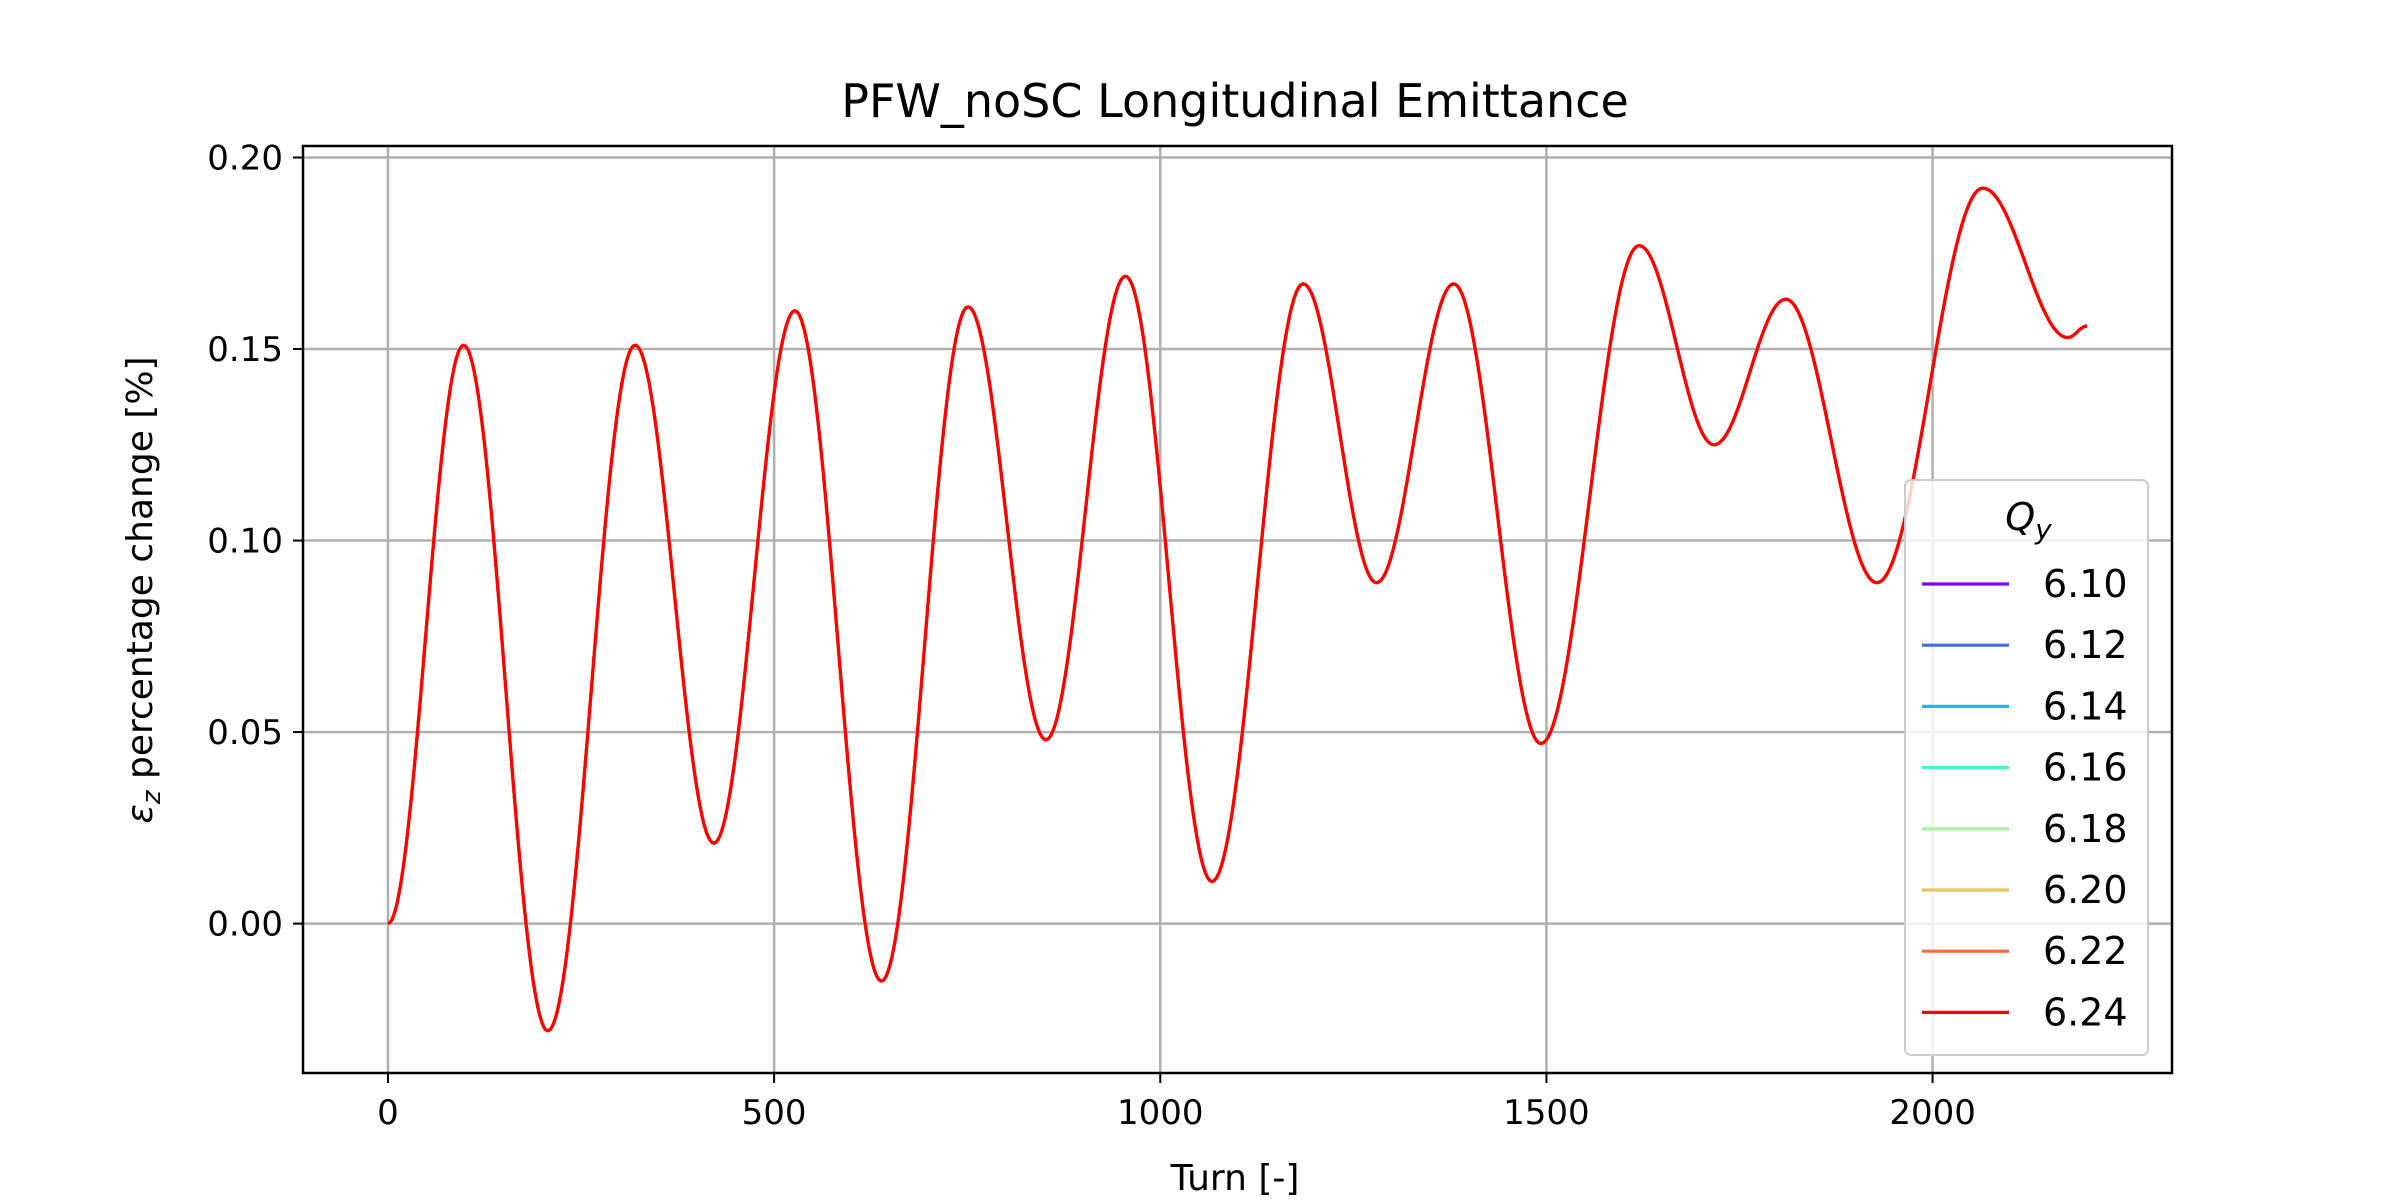 The width and height of the screenshot is (2400, 1200). Describe the element at coordinates (774, 1113) in the screenshot. I see `x-tick-label: 500` at that location.